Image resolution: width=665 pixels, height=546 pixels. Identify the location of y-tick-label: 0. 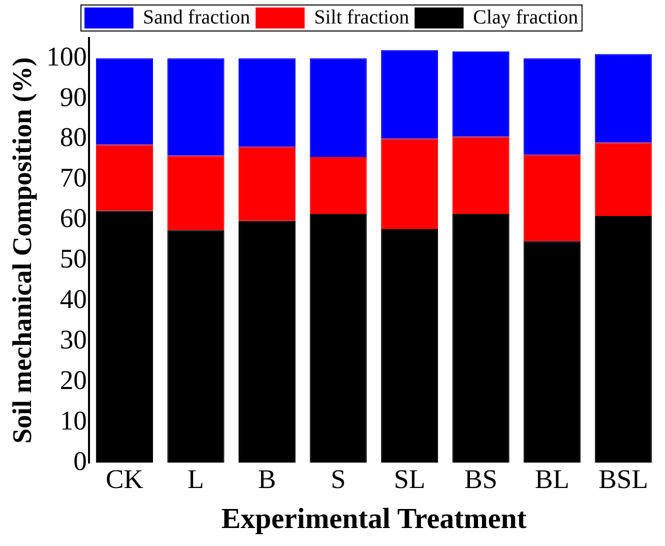
(80, 461).